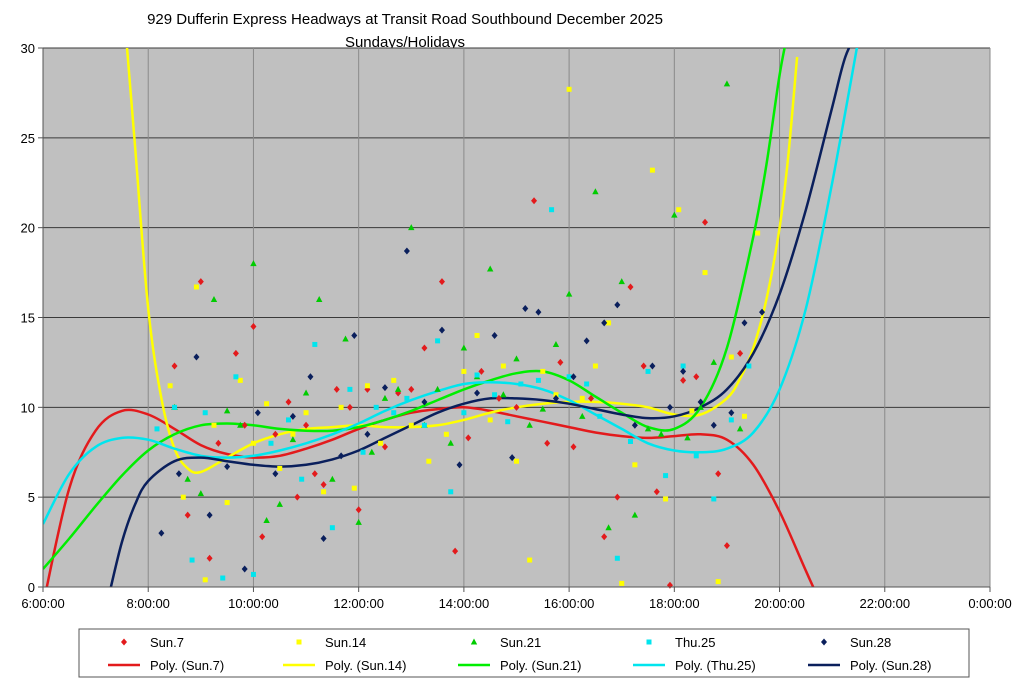 The width and height of the screenshot is (1024, 685). Describe the element at coordinates (405, 42) in the screenshot. I see `chart-subtitle: Sundays/Holidays` at that location.